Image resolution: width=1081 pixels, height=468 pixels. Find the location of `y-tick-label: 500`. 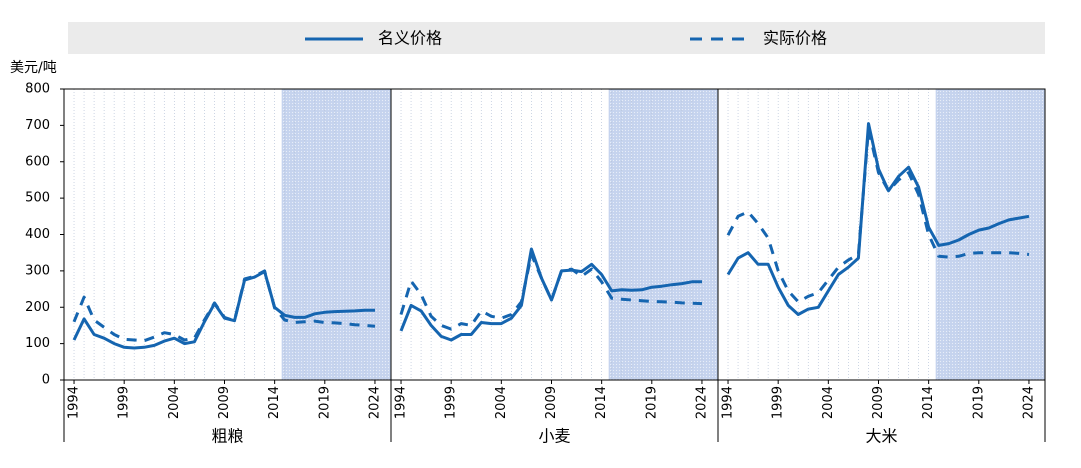

y-tick-label: 500 is located at coordinates (37, 198).